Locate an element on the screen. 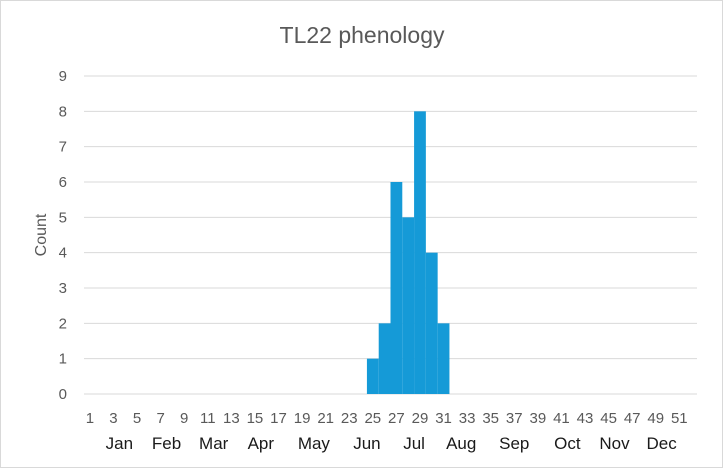  x-tick-label-41: 41 is located at coordinates (561, 418).